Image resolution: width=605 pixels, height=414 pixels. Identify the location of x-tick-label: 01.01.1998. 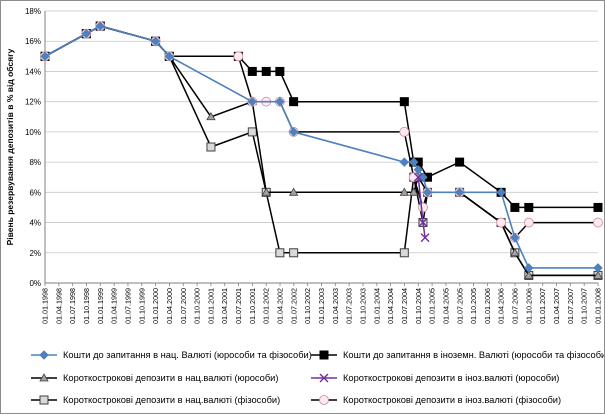
(45, 306).